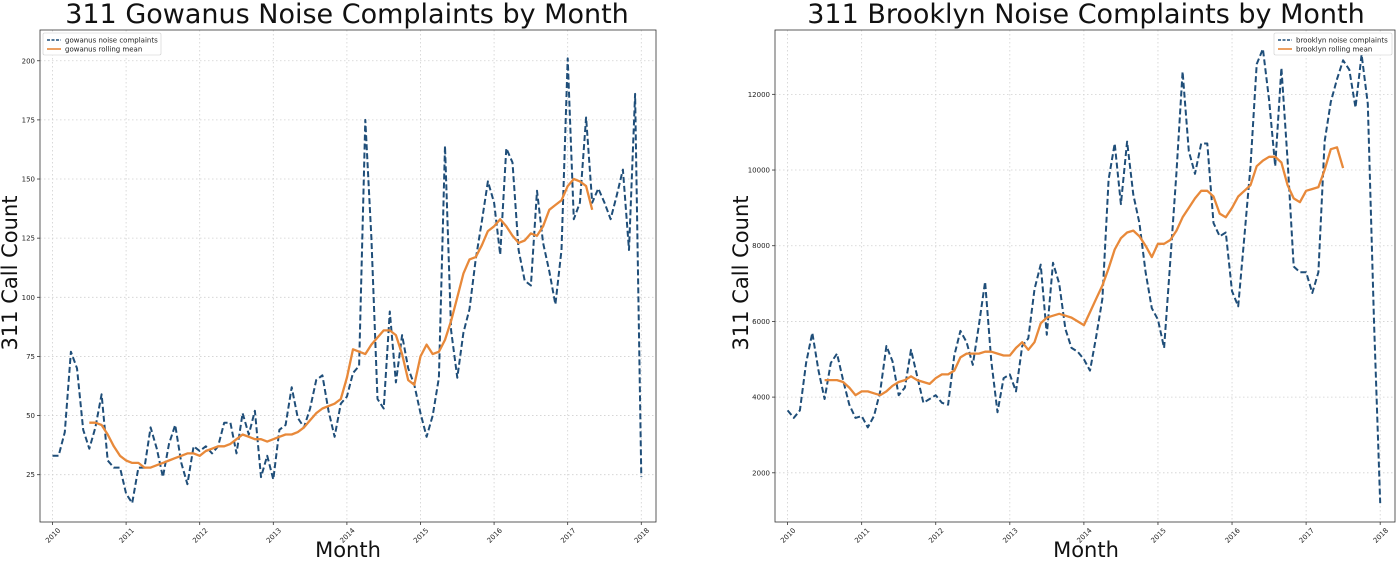 This screenshot has width=1400, height=564. I want to click on brooklyn-y-tick-label: 6000, so click(761, 322).